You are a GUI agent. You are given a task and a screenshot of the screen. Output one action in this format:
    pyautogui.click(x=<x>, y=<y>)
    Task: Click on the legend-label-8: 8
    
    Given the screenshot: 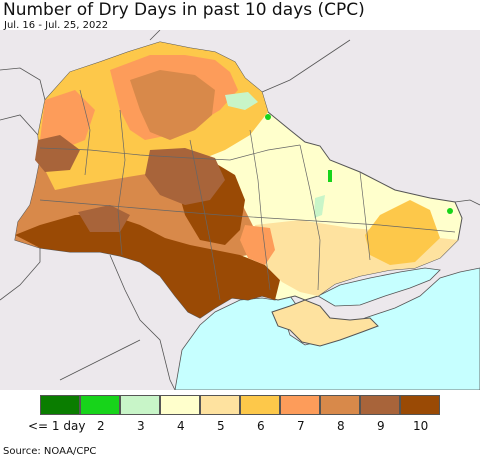 What is the action you would take?
    pyautogui.click(x=341, y=426)
    